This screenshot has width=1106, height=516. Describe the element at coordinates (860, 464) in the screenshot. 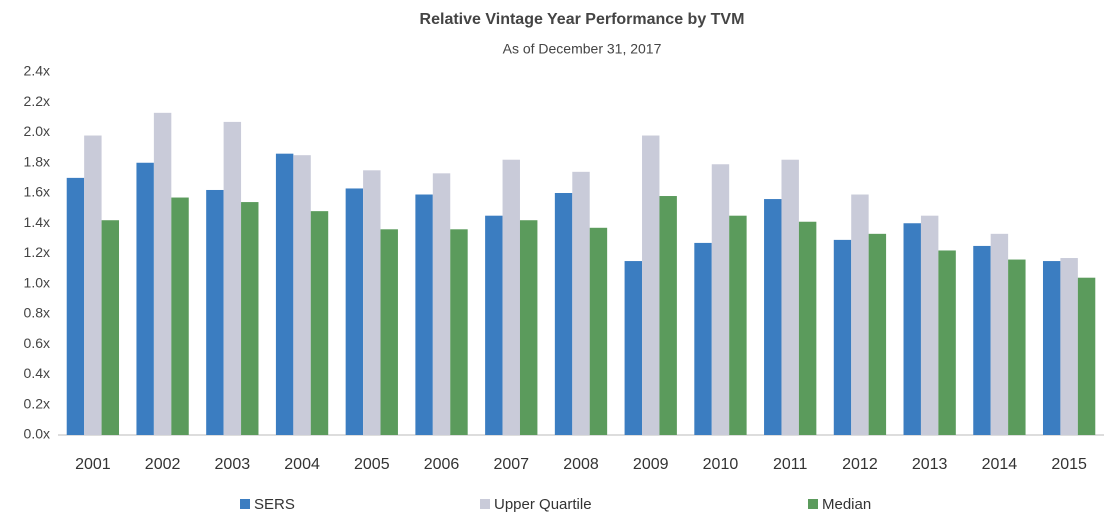

I see `x-tick-label: 2012` at that location.